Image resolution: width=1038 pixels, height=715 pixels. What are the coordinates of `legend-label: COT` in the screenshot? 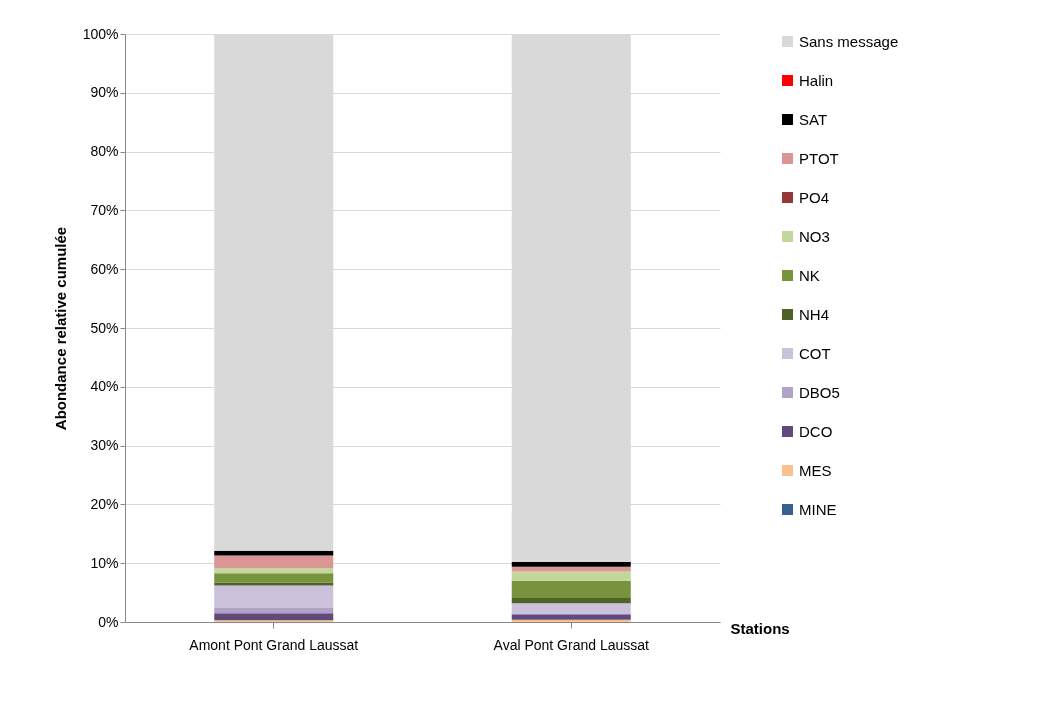 It's located at (815, 353).